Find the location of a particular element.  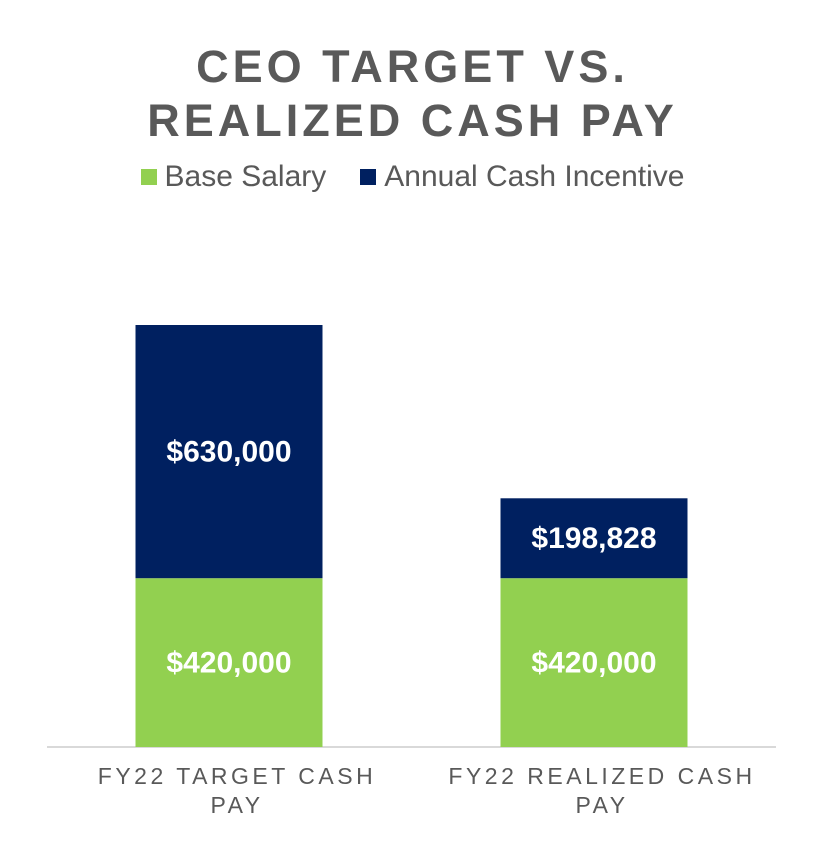

legend-label: Annual Cash Incentive is located at coordinates (534, 176).